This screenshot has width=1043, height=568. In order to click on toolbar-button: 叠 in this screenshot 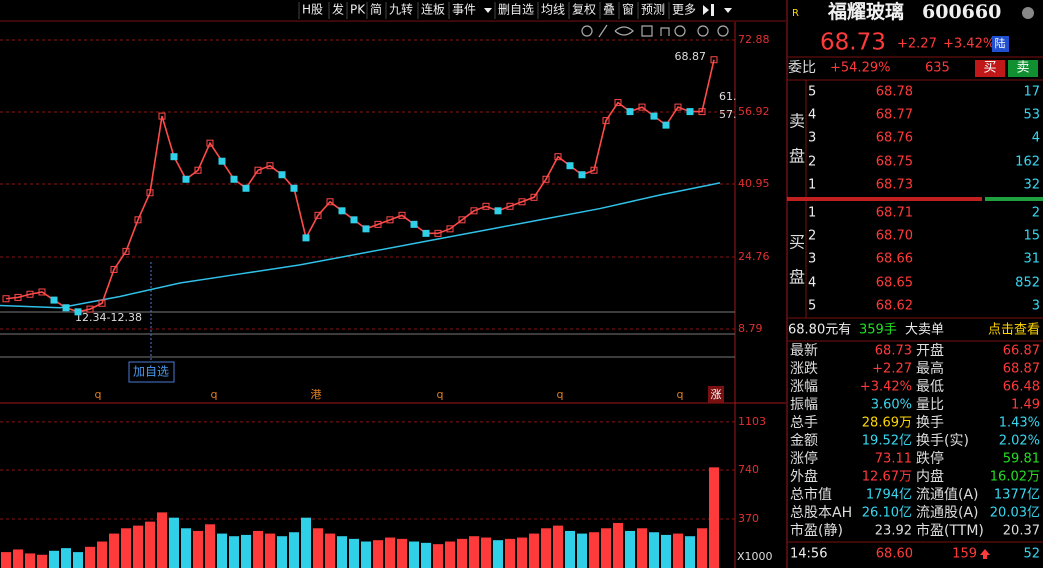, I will do `click(609, 10)`.